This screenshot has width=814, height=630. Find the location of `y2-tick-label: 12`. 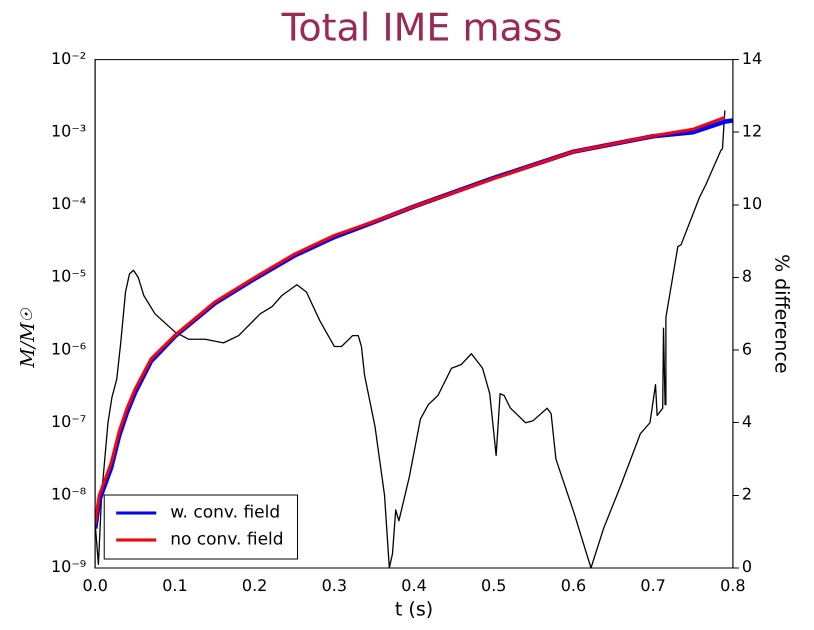

y2-tick-label: 12 is located at coordinates (752, 130).